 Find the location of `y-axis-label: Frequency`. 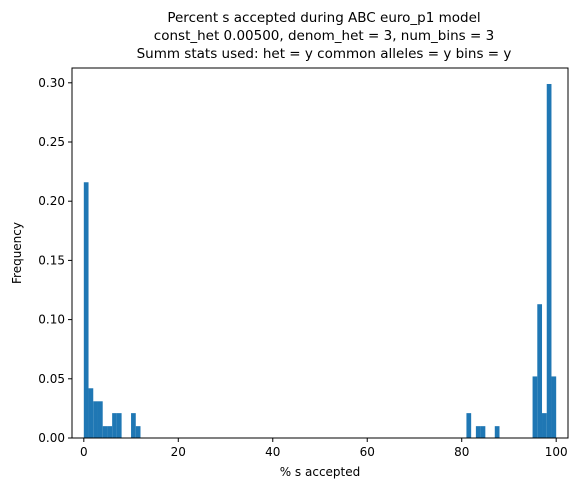

y-axis-label: Frequency is located at coordinates (17, 253).